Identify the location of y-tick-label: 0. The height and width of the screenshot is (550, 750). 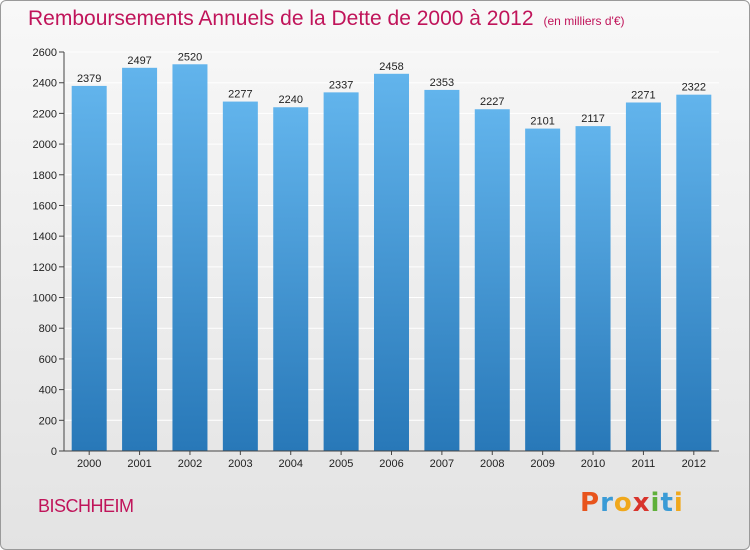
(54, 452).